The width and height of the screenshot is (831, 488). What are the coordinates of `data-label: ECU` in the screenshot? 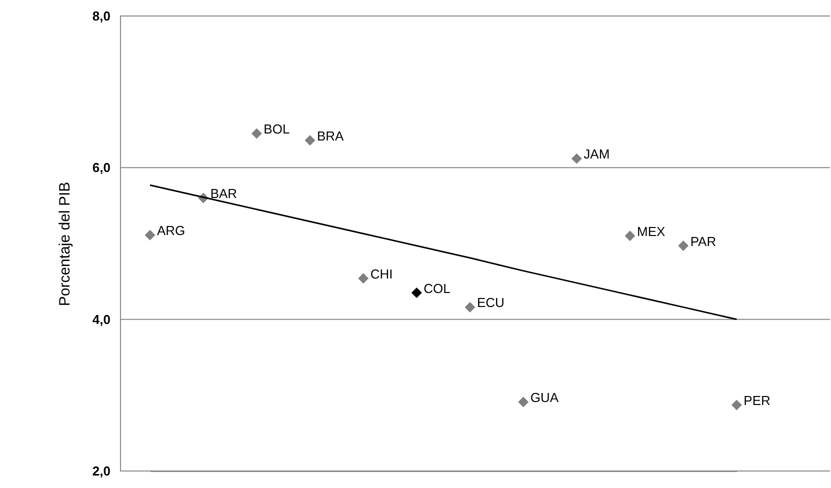 It's located at (490, 302).